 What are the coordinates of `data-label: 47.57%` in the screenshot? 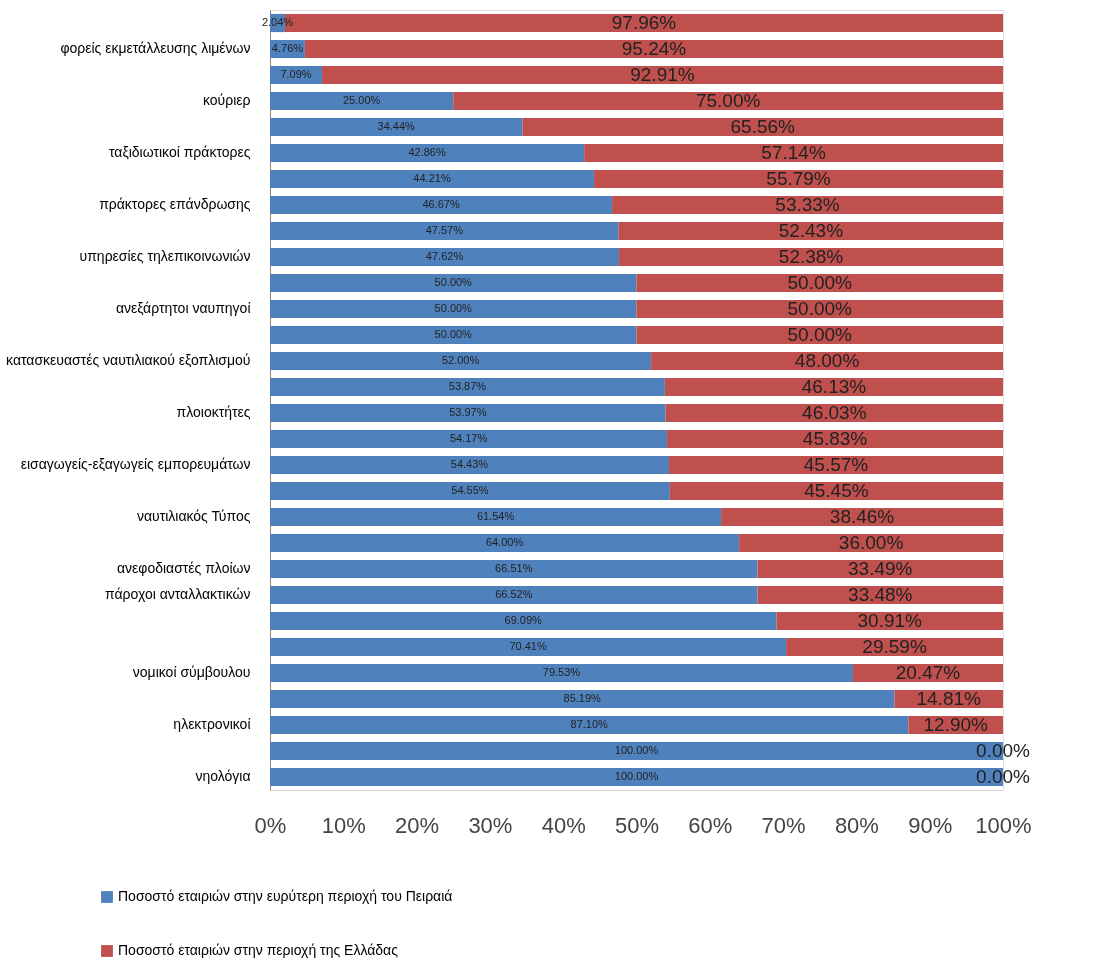 It's located at (444, 230).